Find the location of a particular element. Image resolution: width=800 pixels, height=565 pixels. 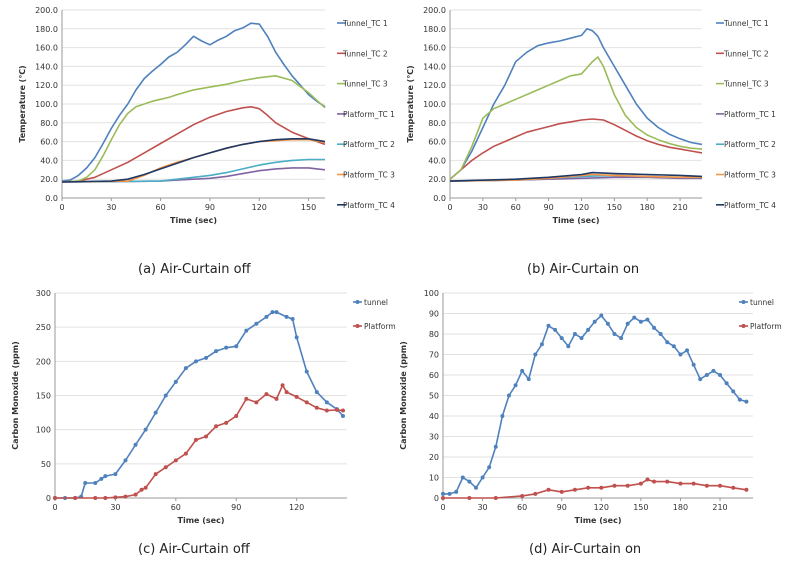

x-axis-label: Time (sec) is located at coordinates (201, 520).